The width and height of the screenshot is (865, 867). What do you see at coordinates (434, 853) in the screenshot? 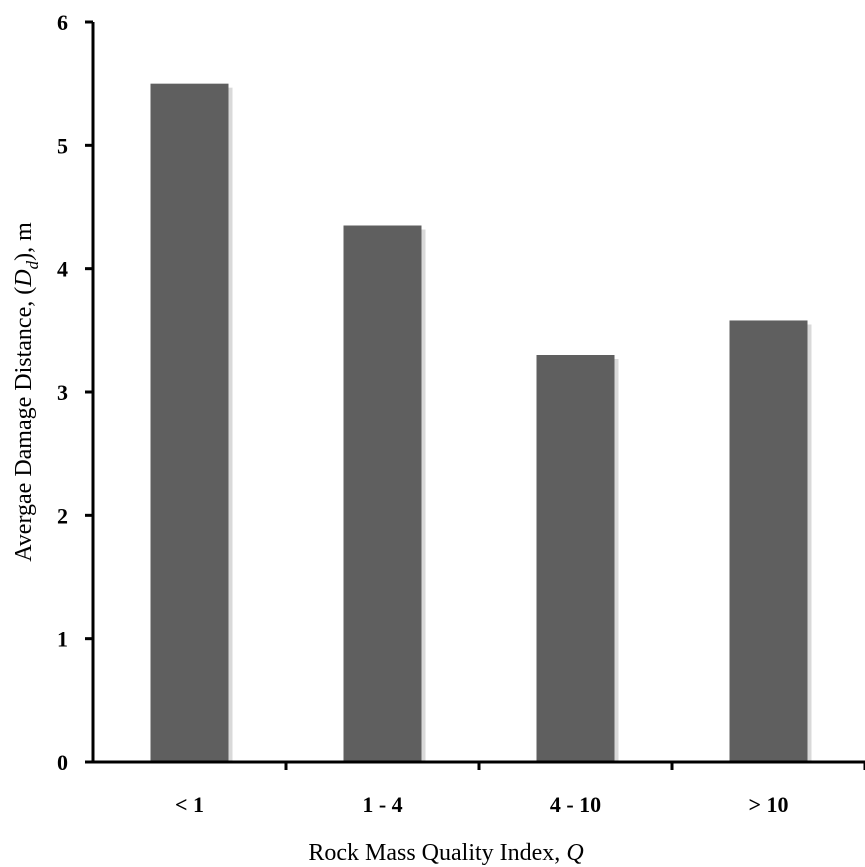
I see `x-axis-title-main: Rock Mass Quality Index,` at bounding box center [434, 853].